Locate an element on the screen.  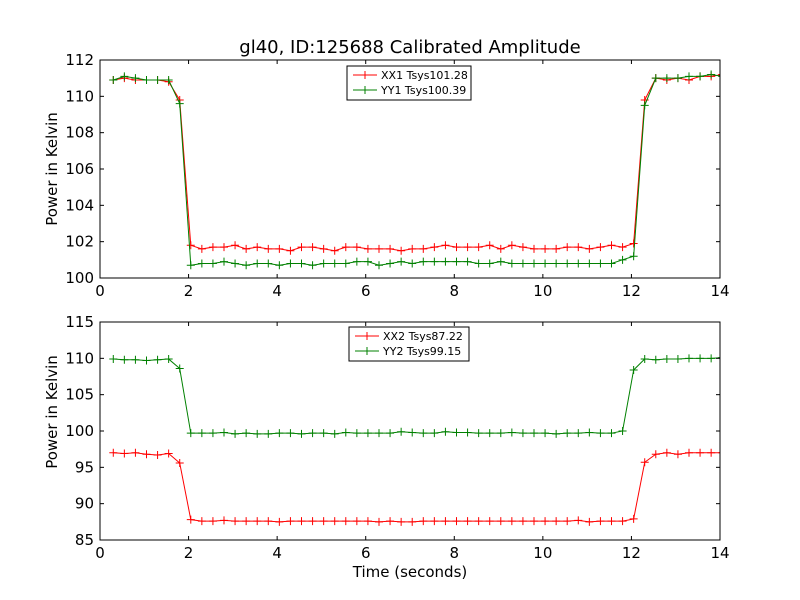
bottom-x-tick-label: 0 is located at coordinates (100, 553).